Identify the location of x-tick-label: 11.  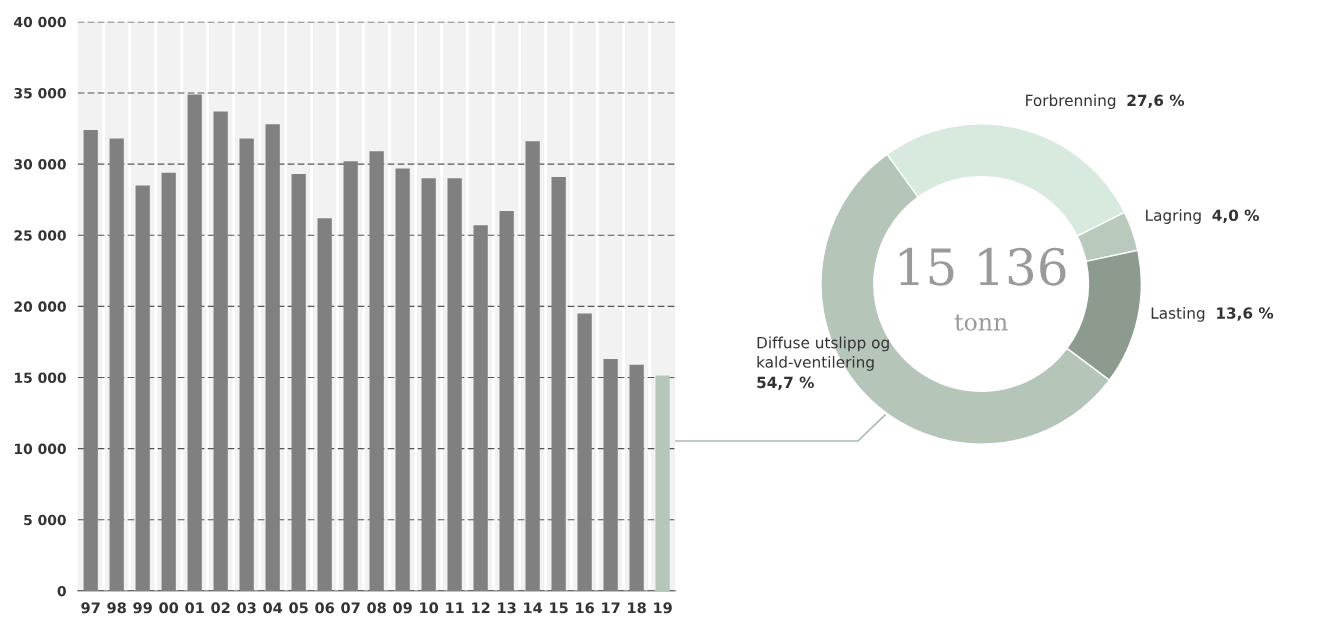
(455, 608).